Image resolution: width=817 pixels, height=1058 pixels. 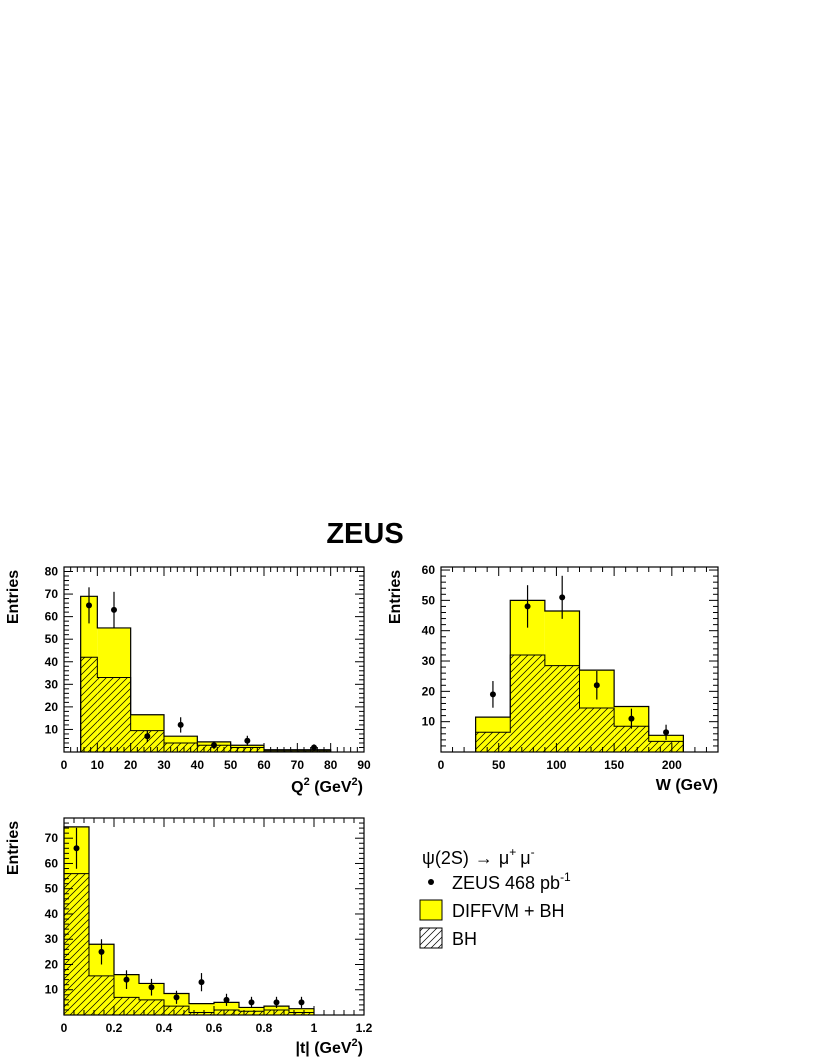 I want to click on legend: ψ(2S) → μ+ μ- ZEUS 468 pb-1 DIFFVM + BH BH, so click(x=495, y=897).